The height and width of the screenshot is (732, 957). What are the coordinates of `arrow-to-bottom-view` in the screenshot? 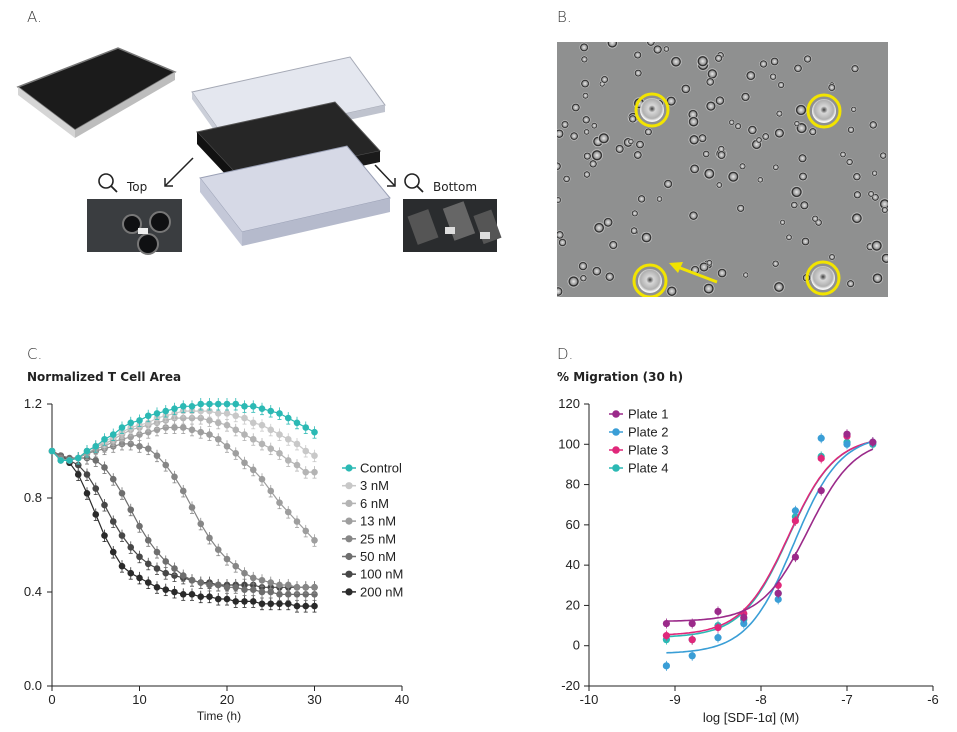 It's located at (385, 175).